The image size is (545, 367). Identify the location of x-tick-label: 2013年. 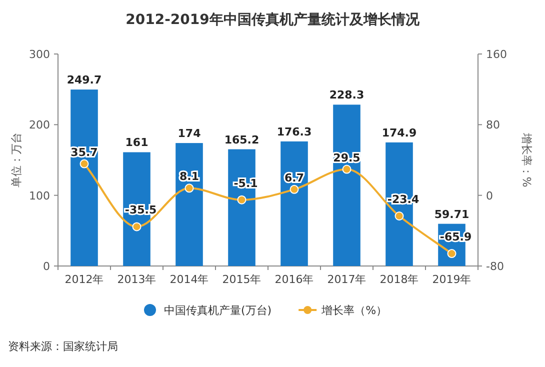
(136, 279).